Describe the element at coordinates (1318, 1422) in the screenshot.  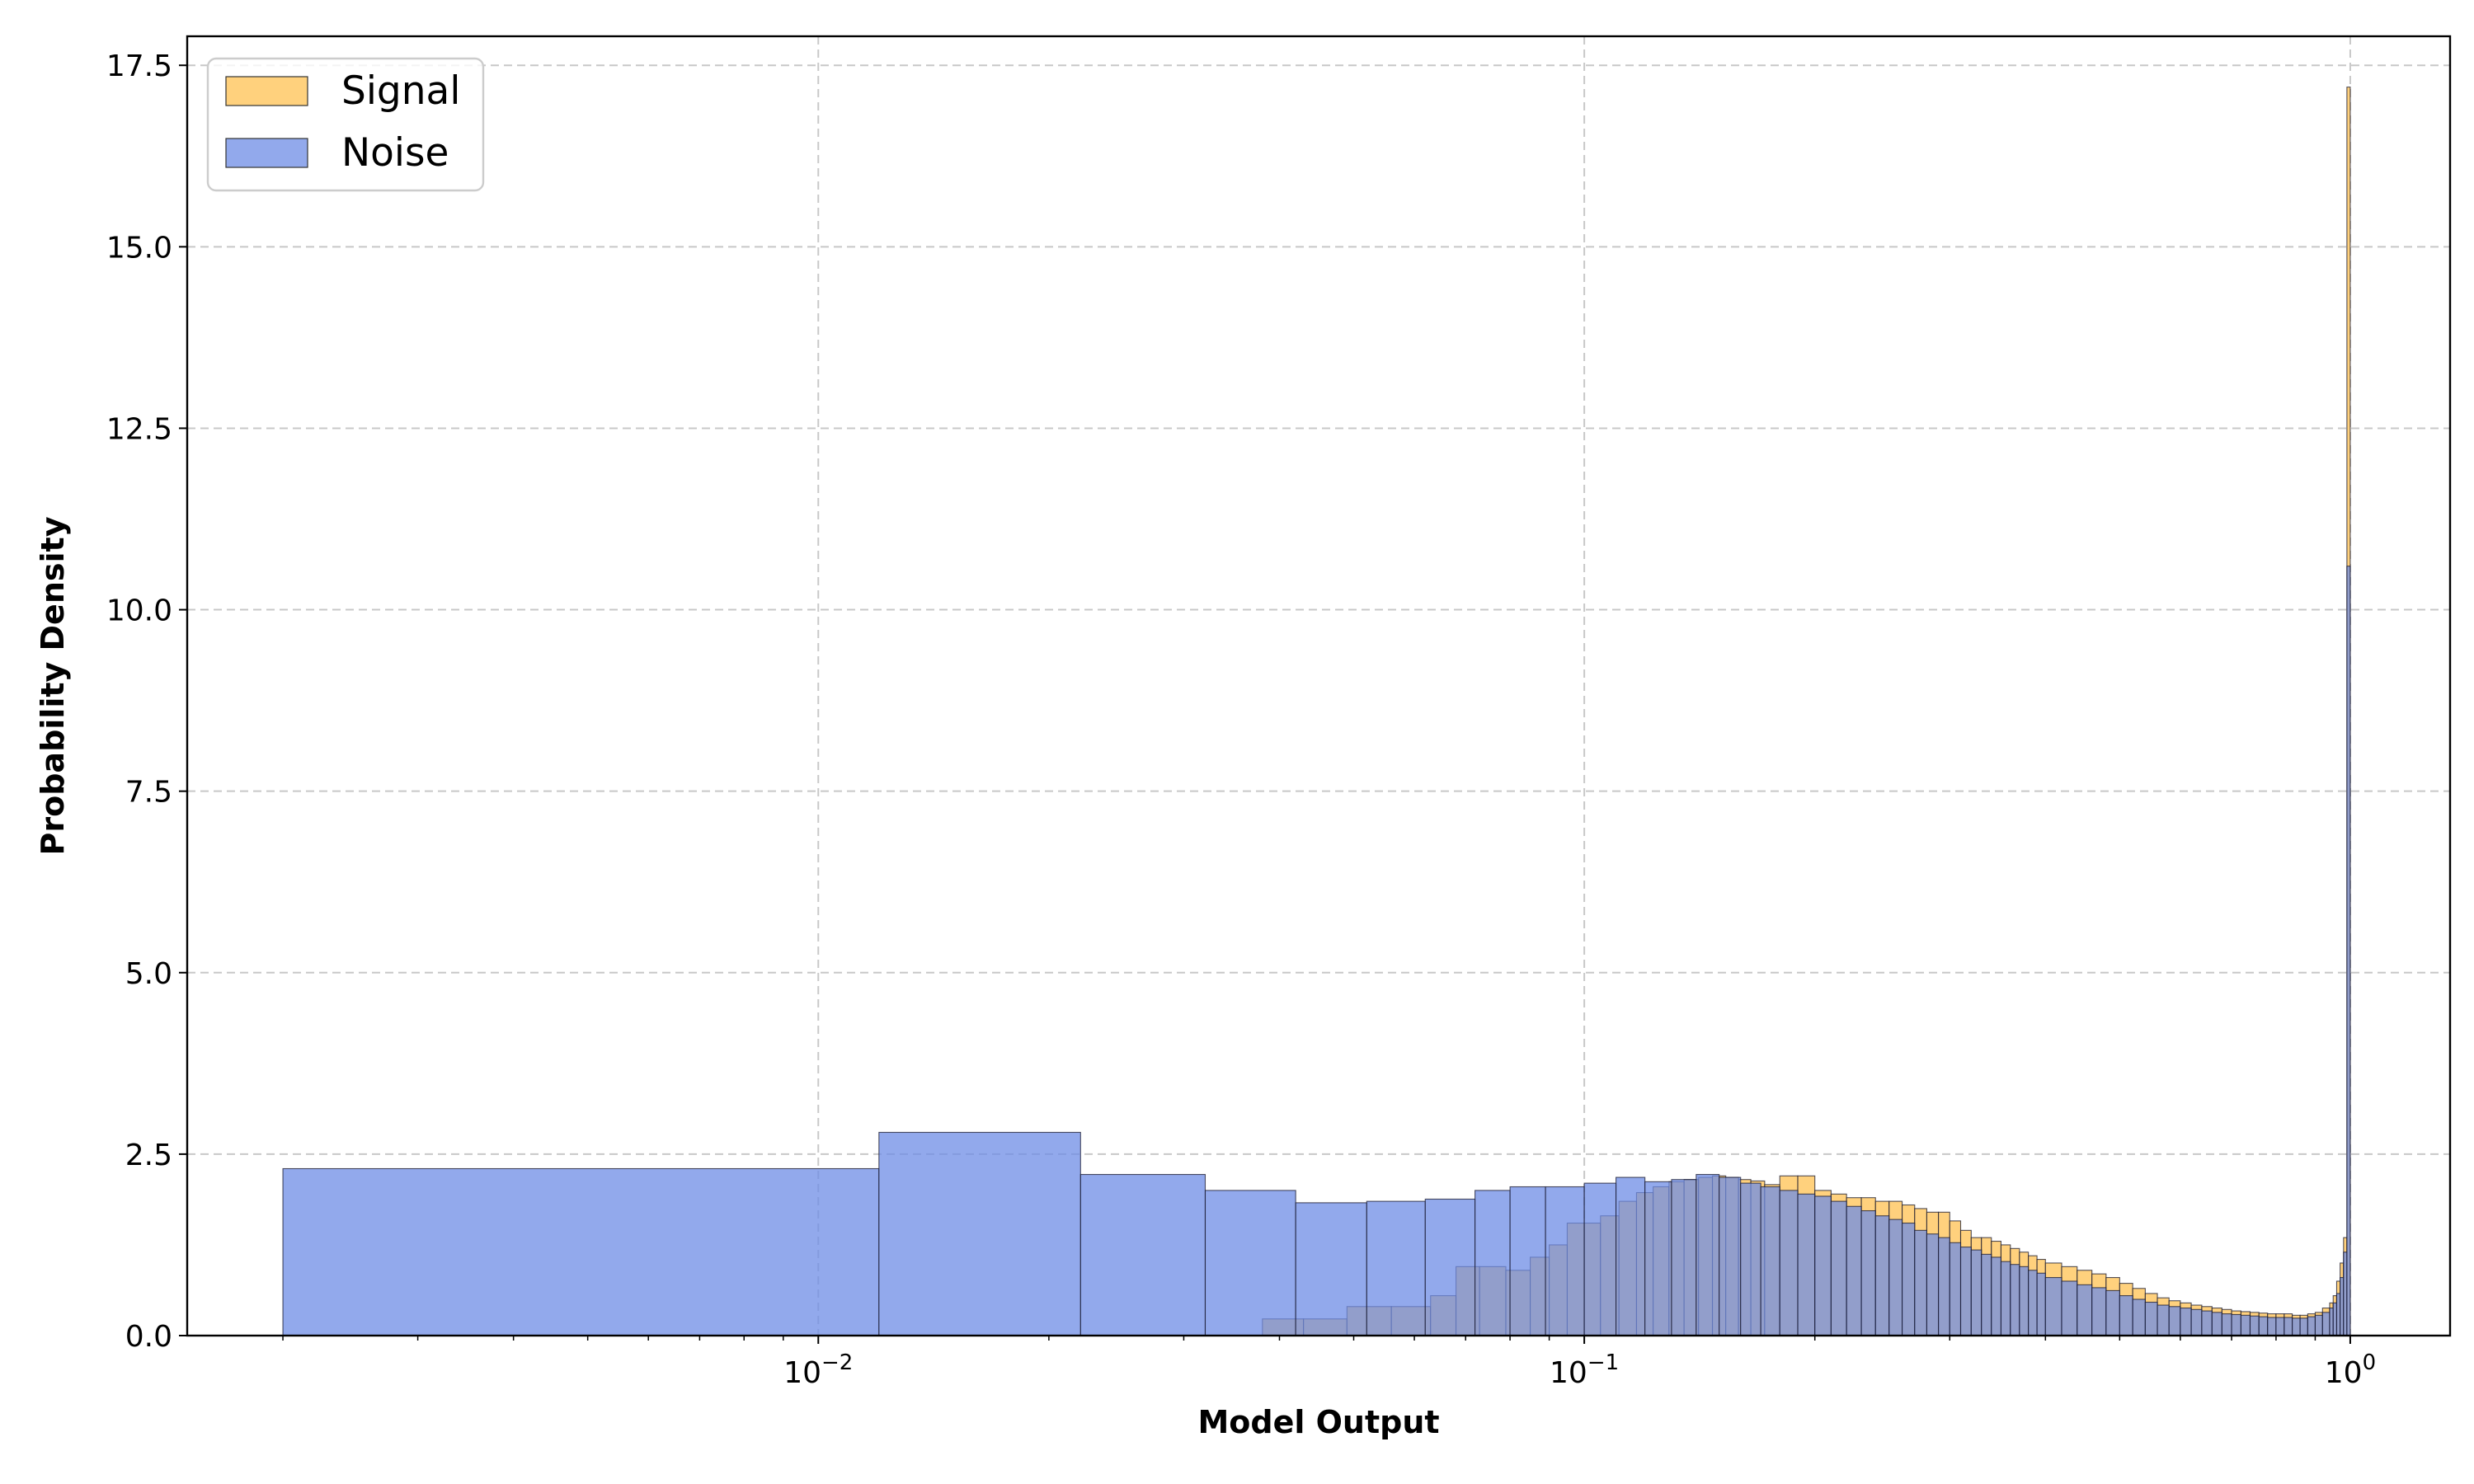
I see `x-axis-label: Model Output` at that location.